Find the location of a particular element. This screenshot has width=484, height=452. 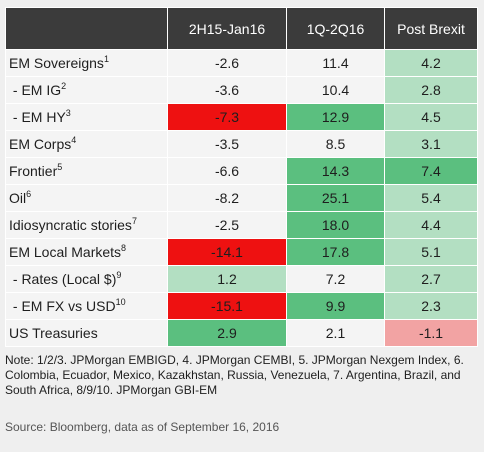

row-label: US Treasuries is located at coordinates (86, 333).